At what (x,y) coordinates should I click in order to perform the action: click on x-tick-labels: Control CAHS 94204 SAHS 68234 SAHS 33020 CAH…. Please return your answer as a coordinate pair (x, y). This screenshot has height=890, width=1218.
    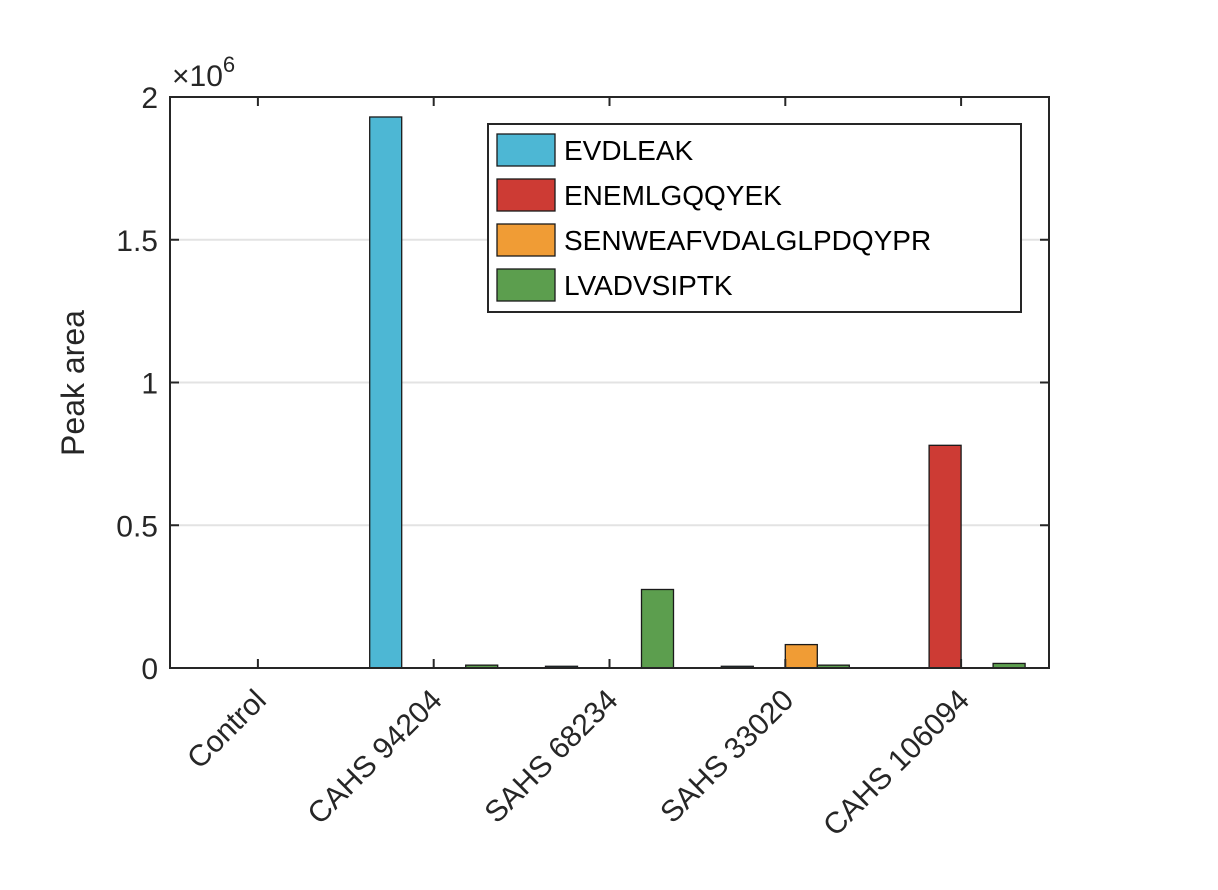
    Looking at the image, I should click on (578, 763).